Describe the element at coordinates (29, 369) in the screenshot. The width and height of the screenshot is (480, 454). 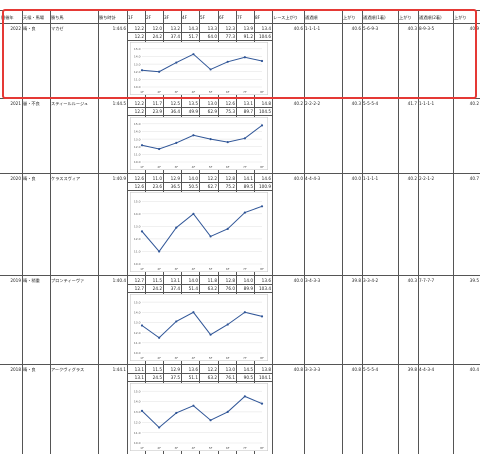
I see `condition-cell: 晴・良` at that location.